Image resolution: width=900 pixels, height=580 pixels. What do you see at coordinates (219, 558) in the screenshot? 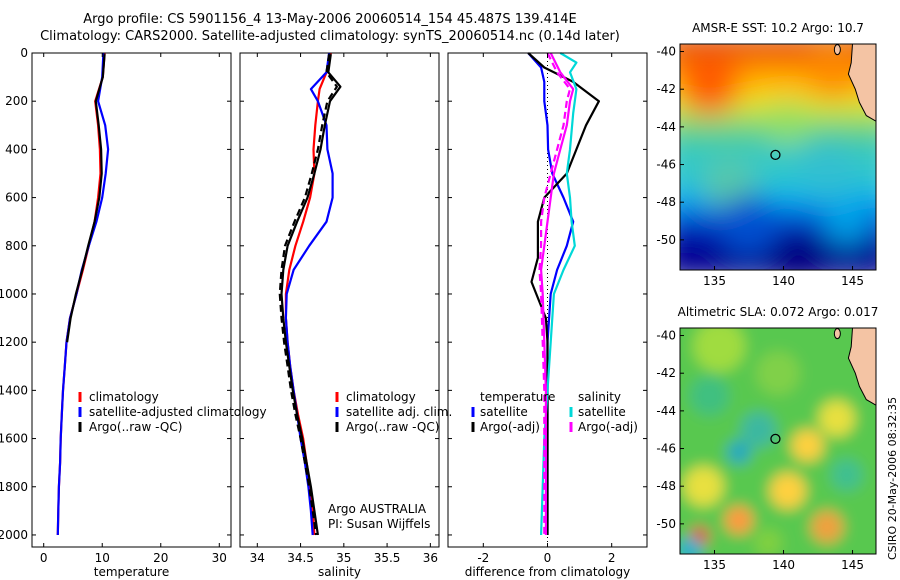
I see `xtick-label: 30` at bounding box center [219, 558].